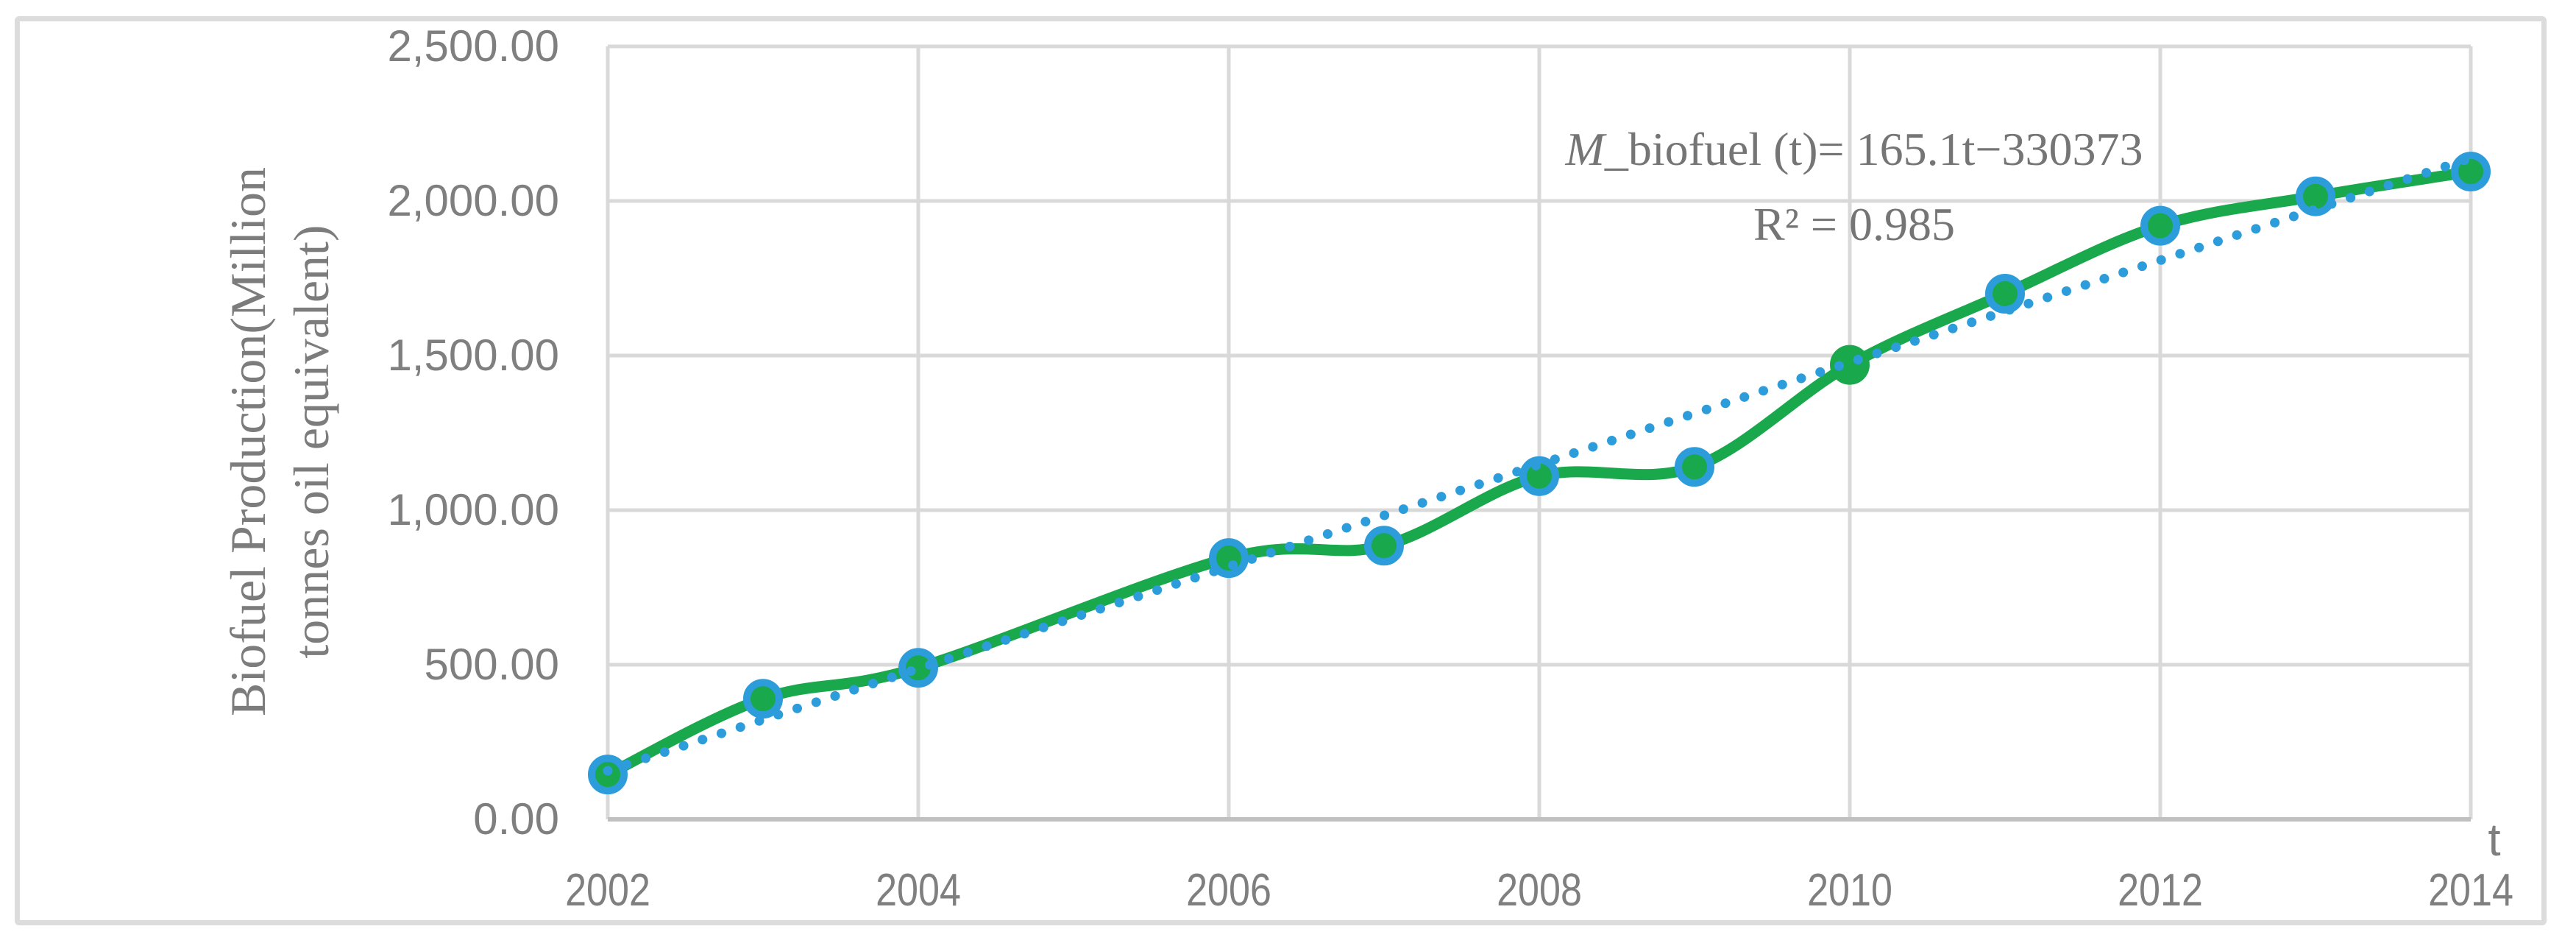  What do you see at coordinates (1539, 890) in the screenshot?
I see `x-tick-2008: 2008` at bounding box center [1539, 890].